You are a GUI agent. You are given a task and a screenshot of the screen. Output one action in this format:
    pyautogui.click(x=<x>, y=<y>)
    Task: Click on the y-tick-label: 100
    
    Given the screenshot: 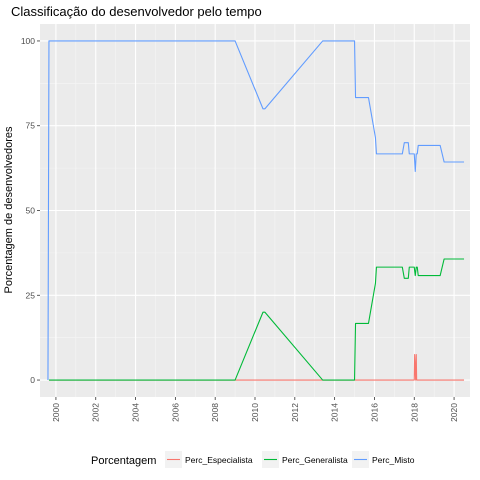 What is the action you would take?
    pyautogui.click(x=28, y=41)
    